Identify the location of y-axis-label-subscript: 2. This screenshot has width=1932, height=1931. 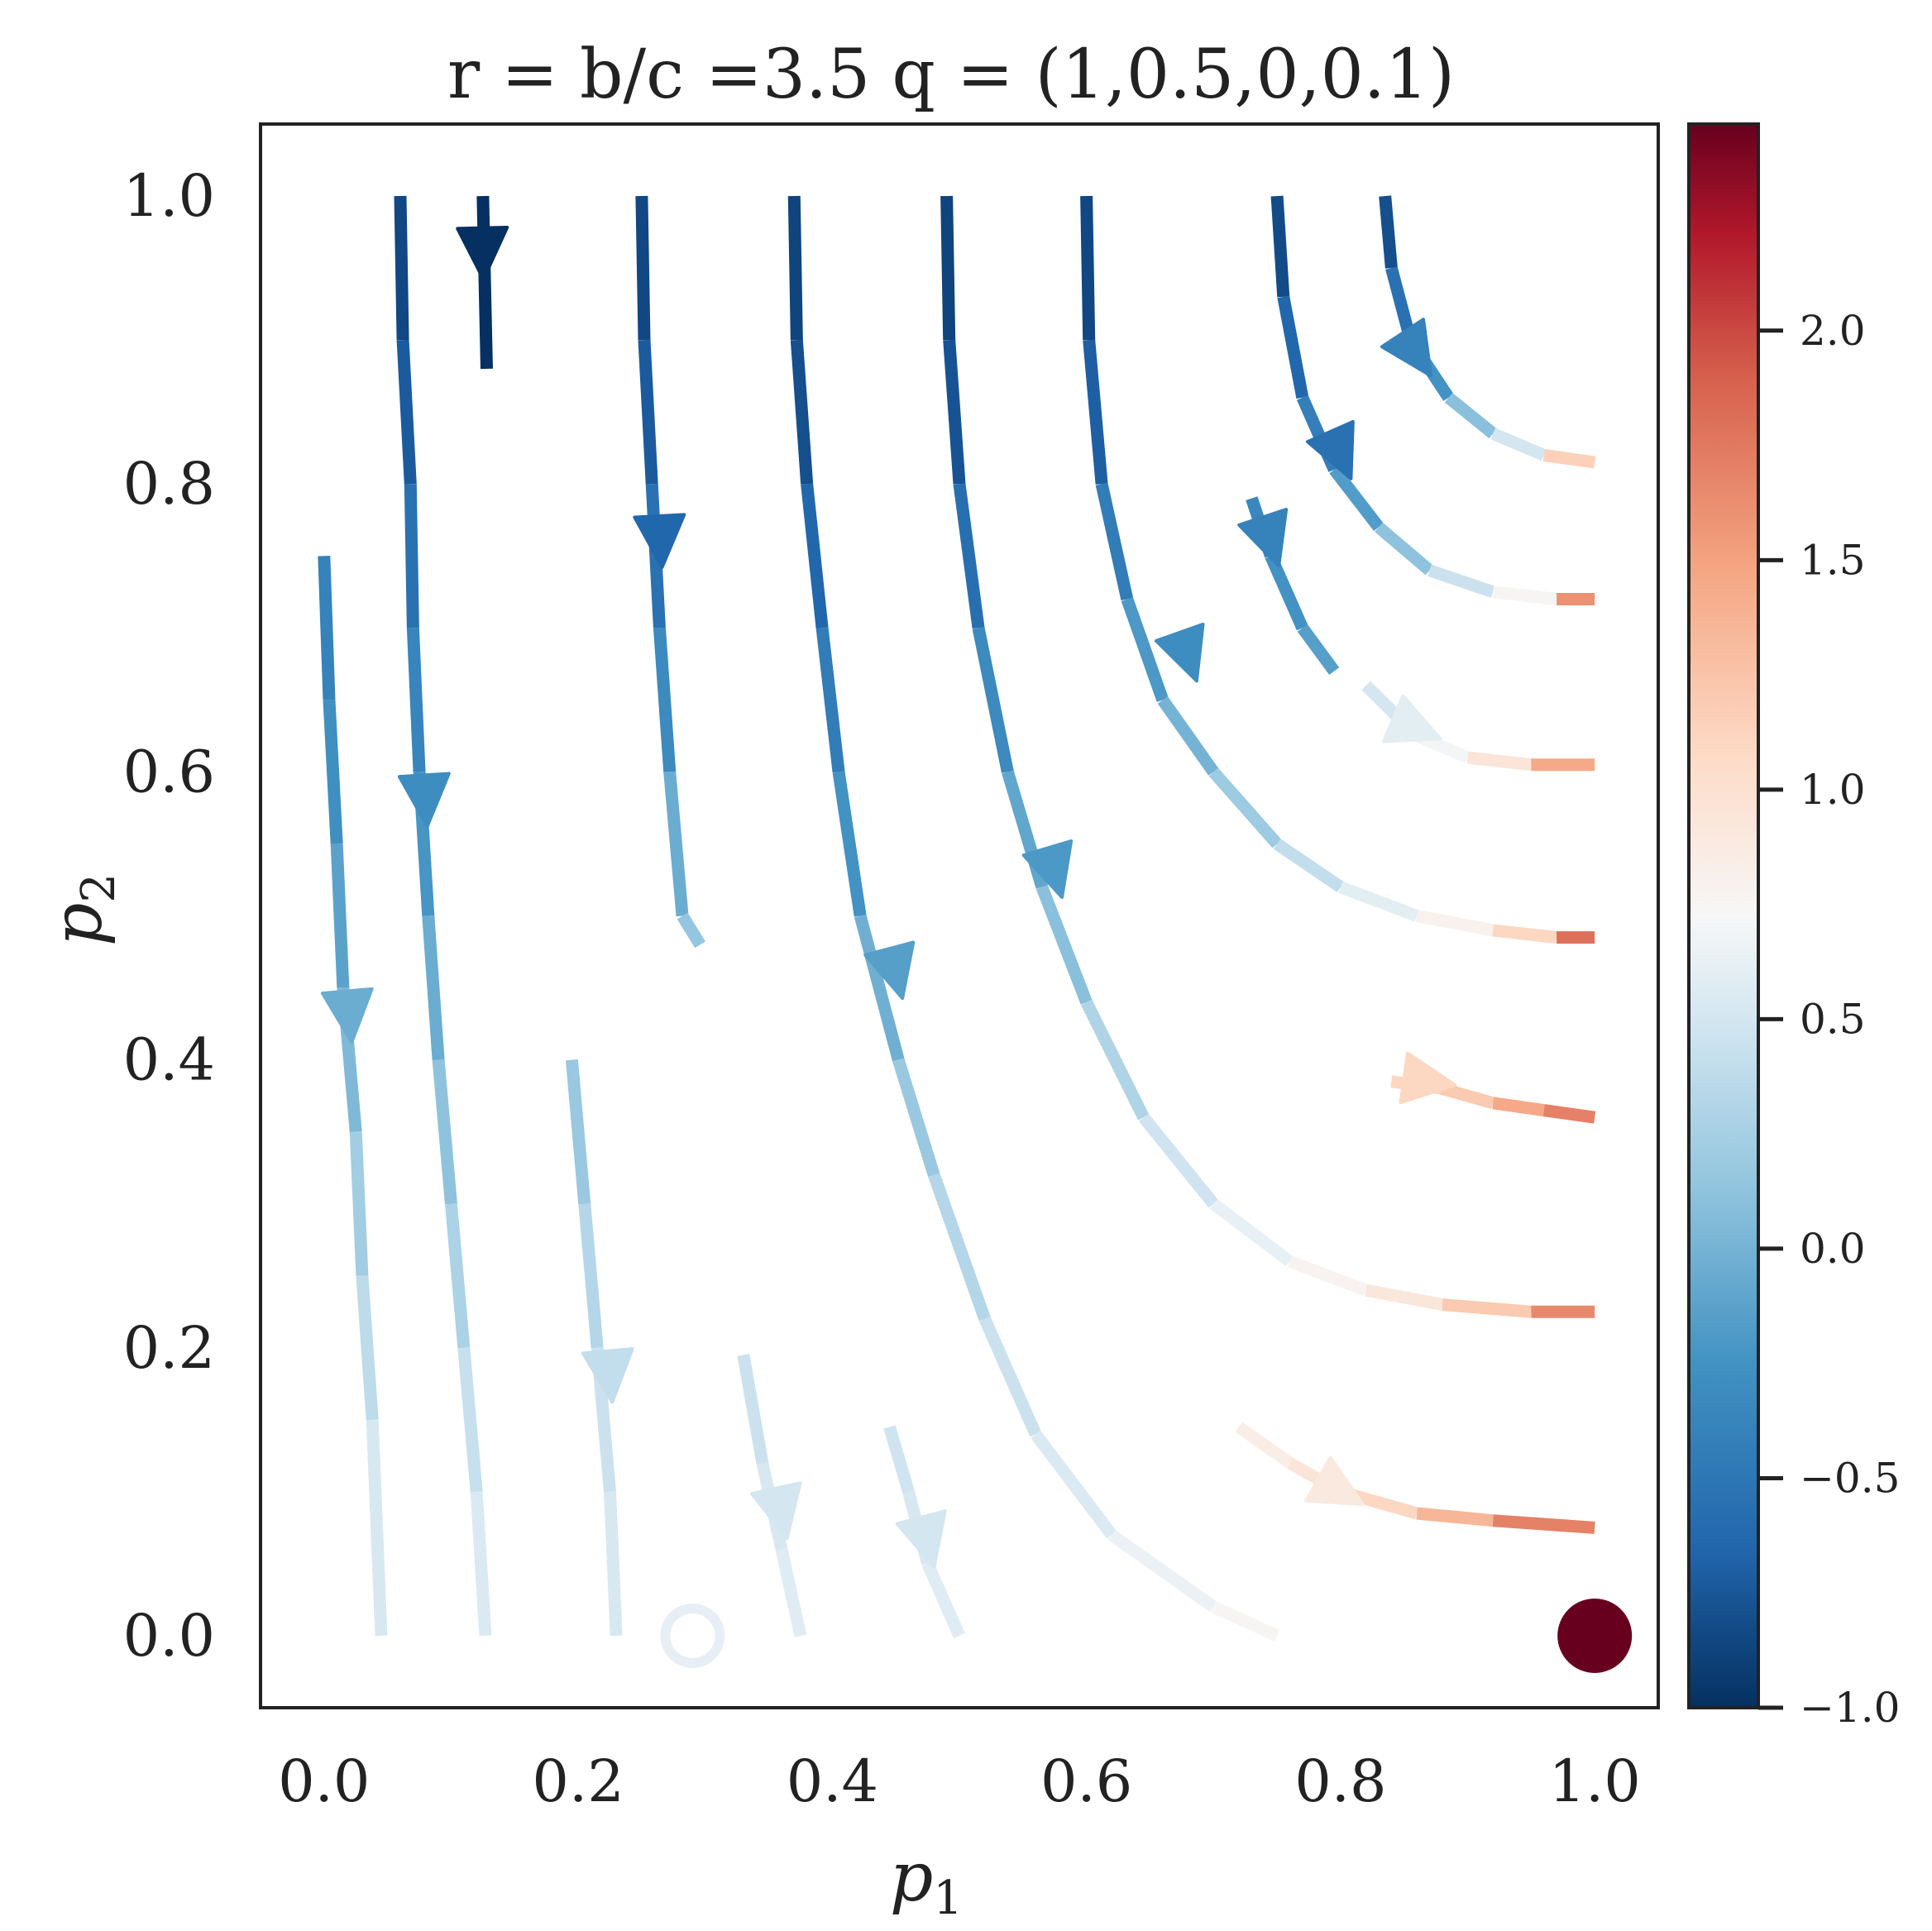
(99, 888).